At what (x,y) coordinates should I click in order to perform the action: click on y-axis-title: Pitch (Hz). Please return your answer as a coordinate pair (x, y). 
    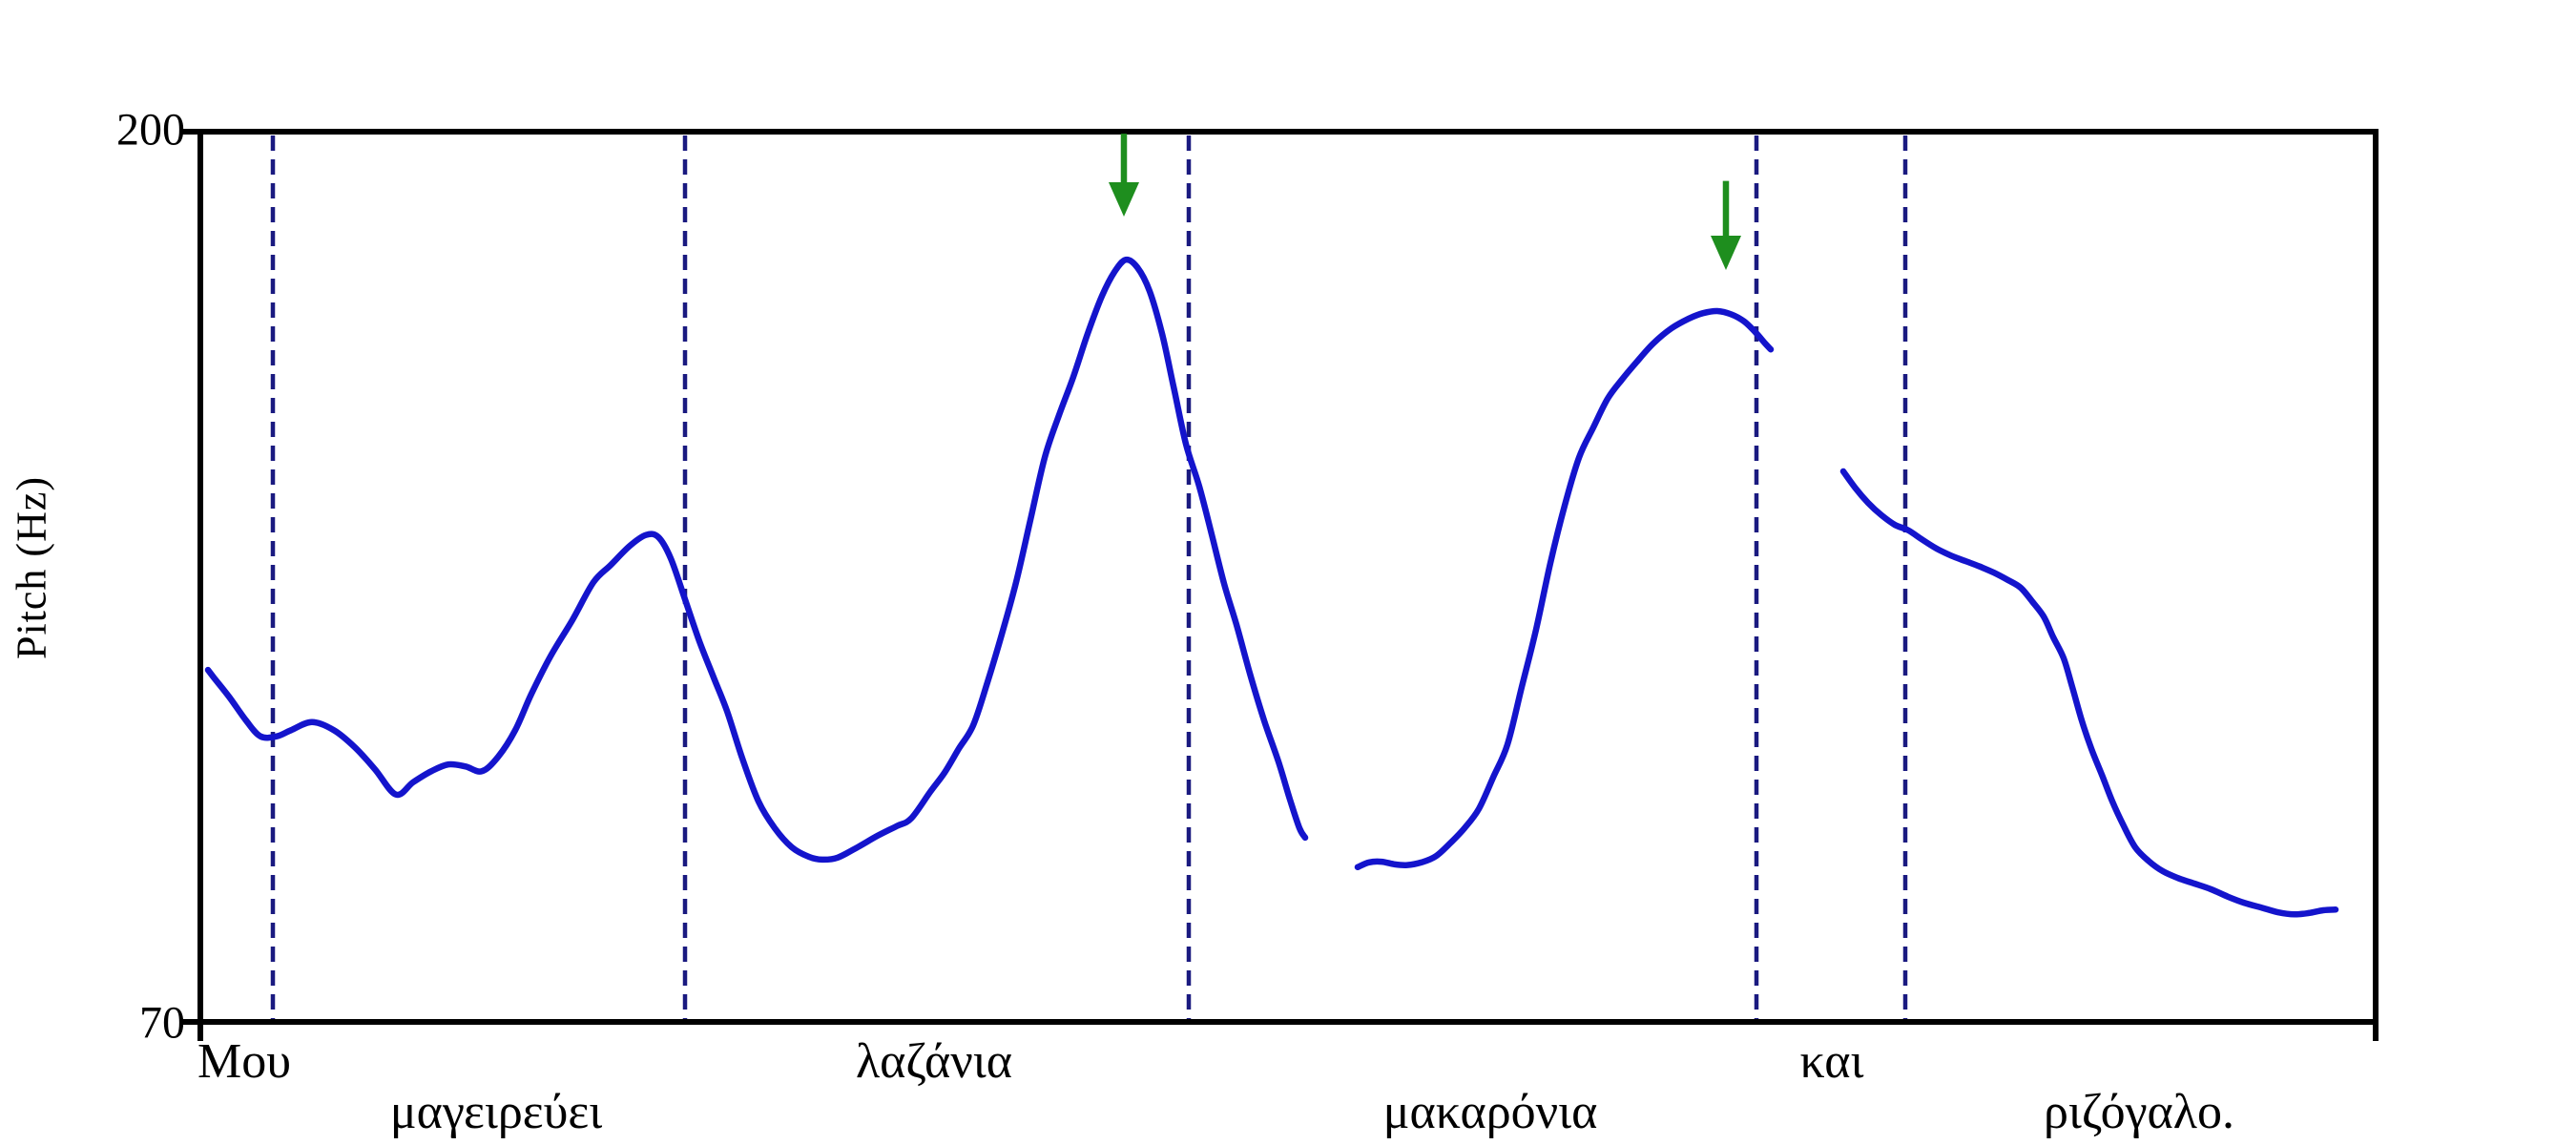
    Looking at the image, I should click on (31, 568).